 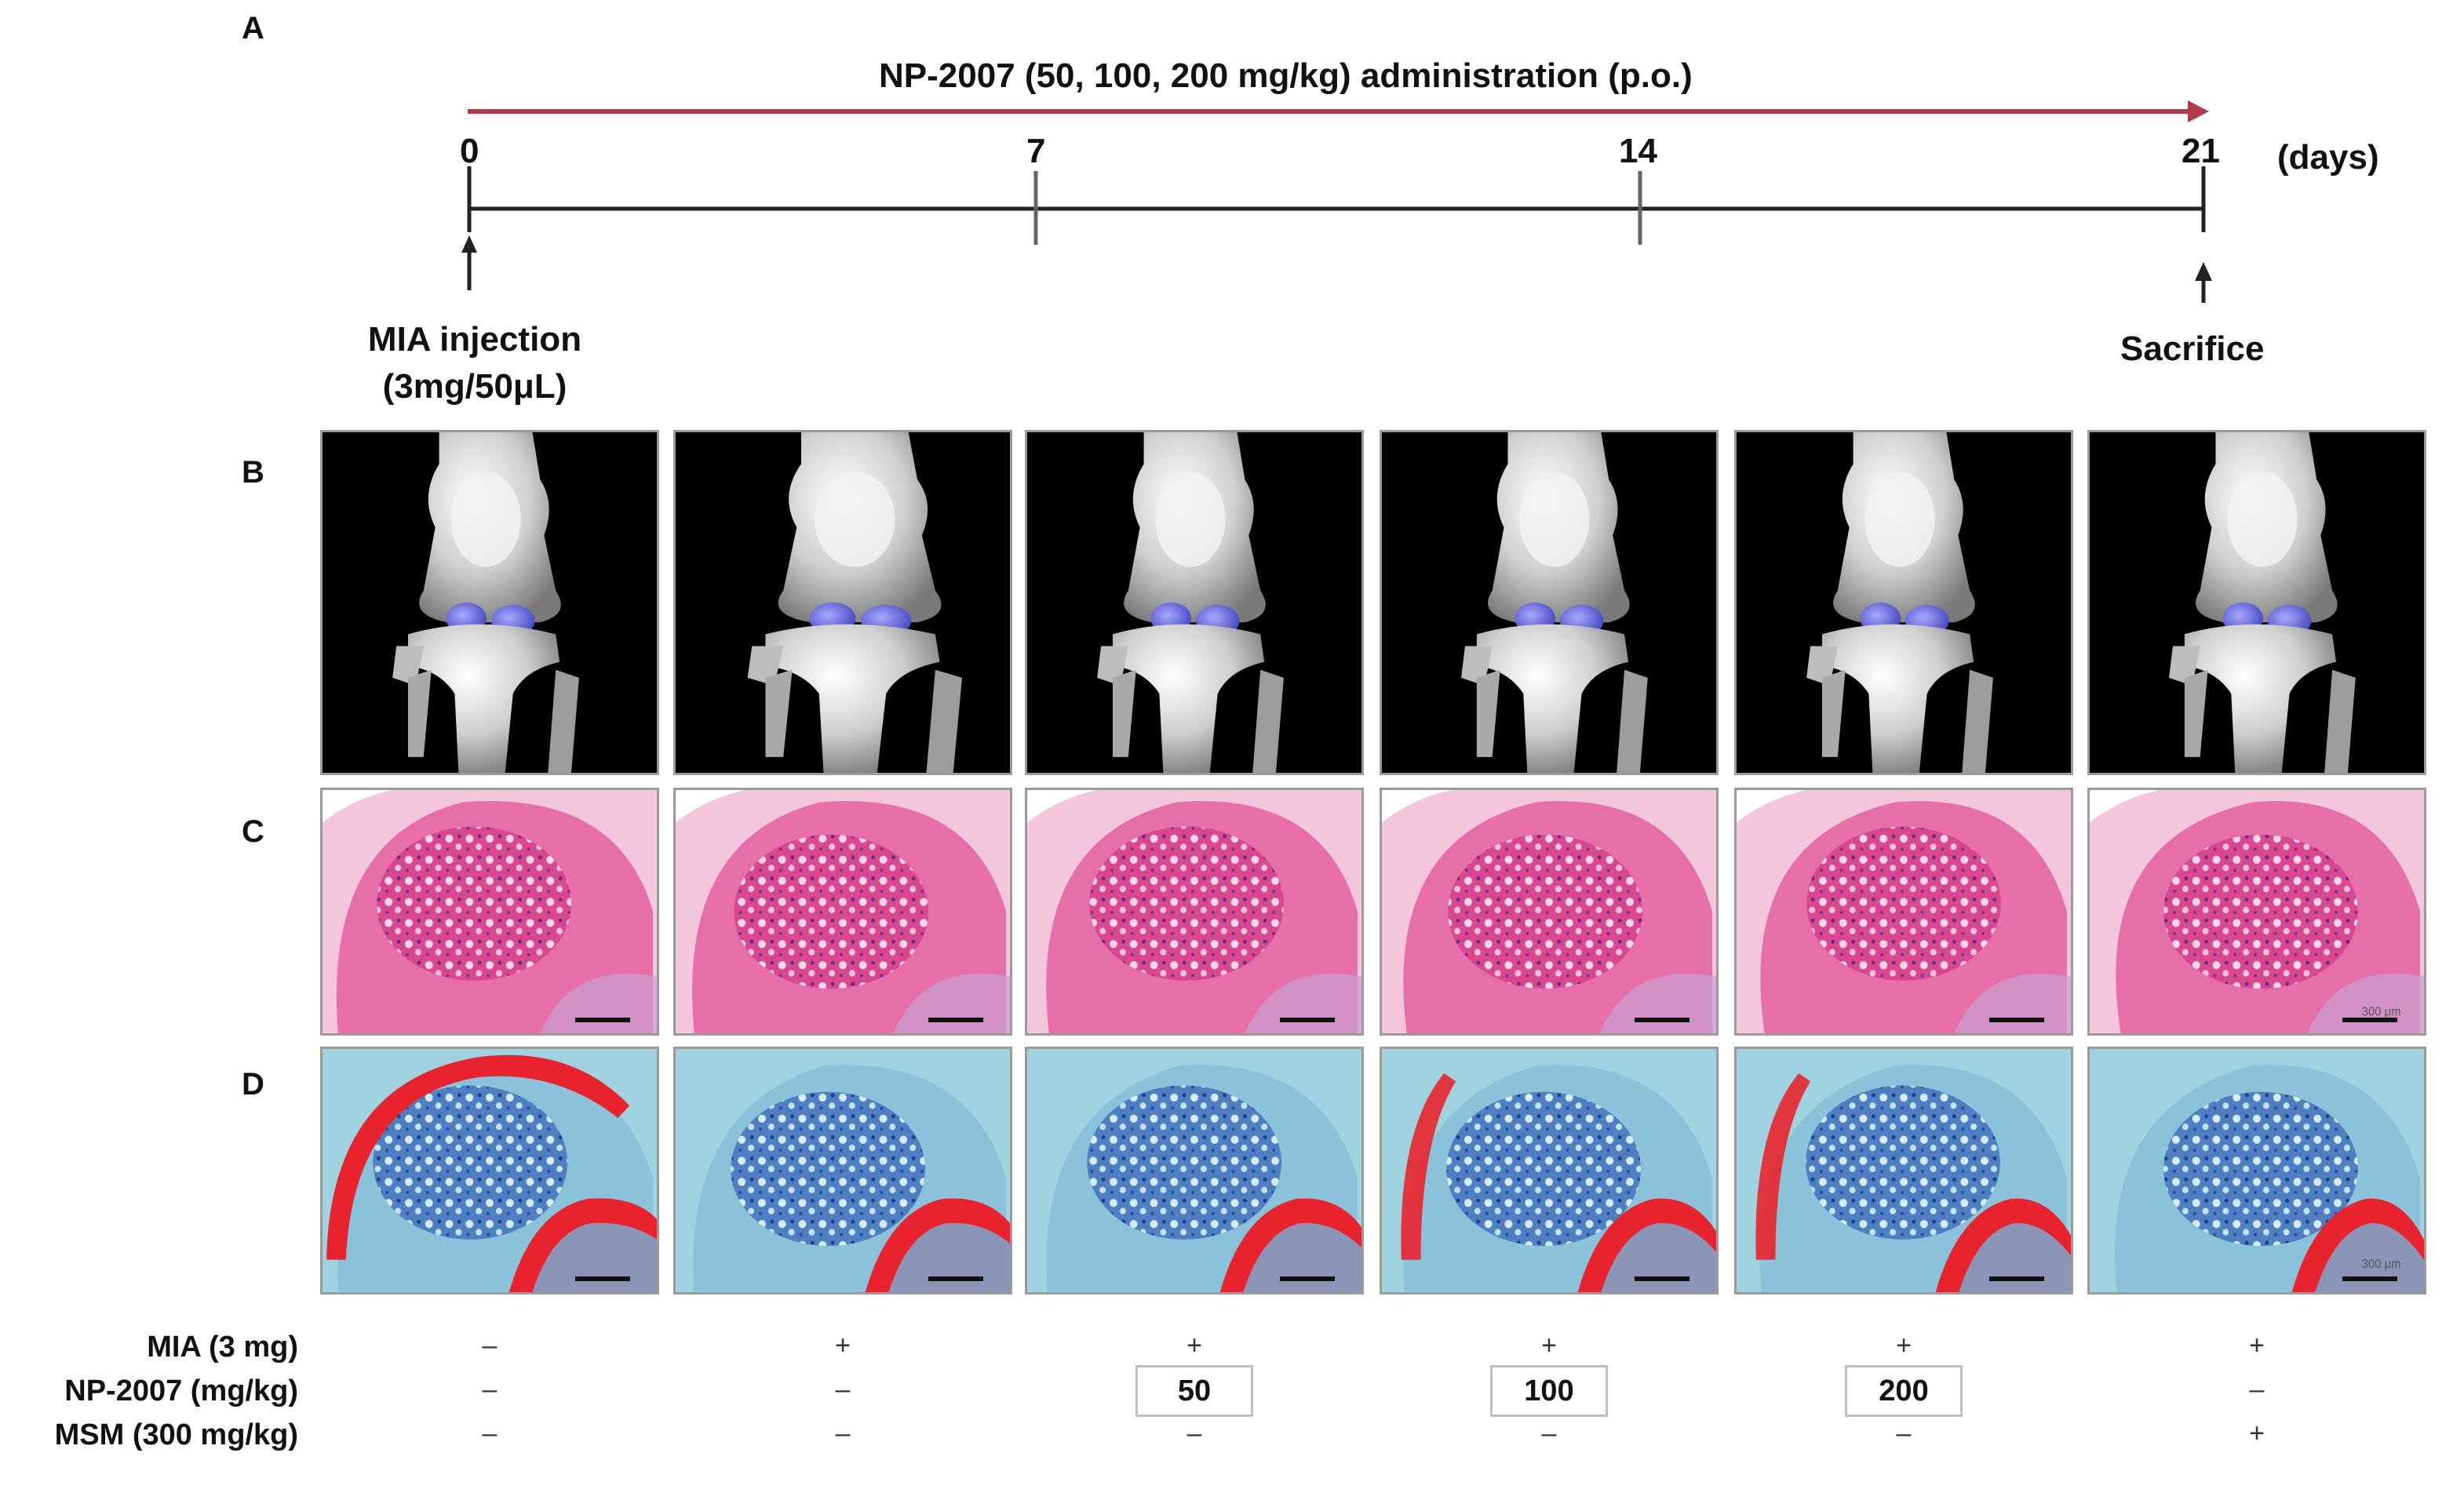 What do you see at coordinates (474, 339) in the screenshot?
I see `start-event-line-1: MIA injection` at bounding box center [474, 339].